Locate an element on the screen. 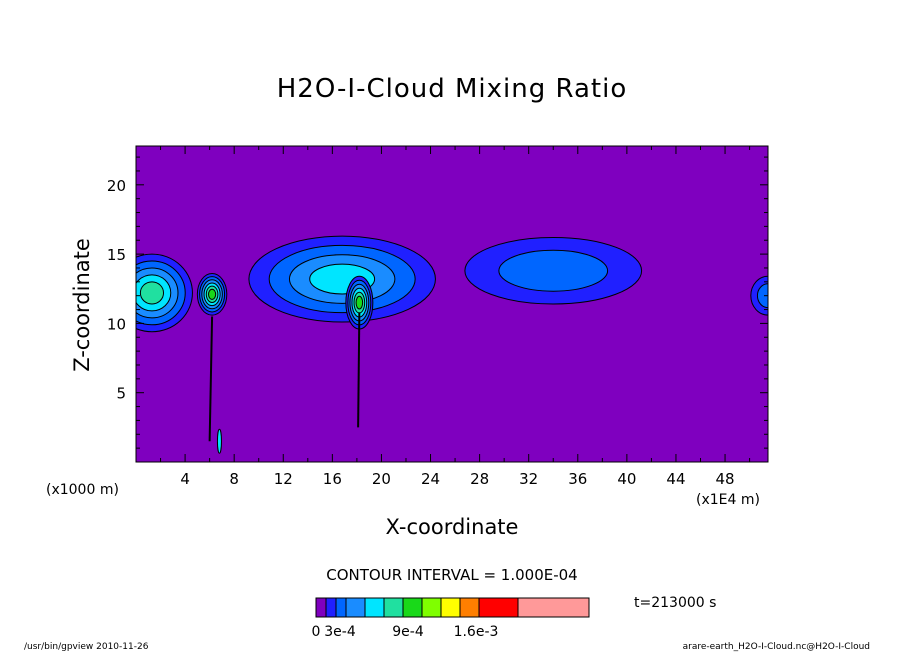  colorbar-label: 3e-4 is located at coordinates (340, 632).